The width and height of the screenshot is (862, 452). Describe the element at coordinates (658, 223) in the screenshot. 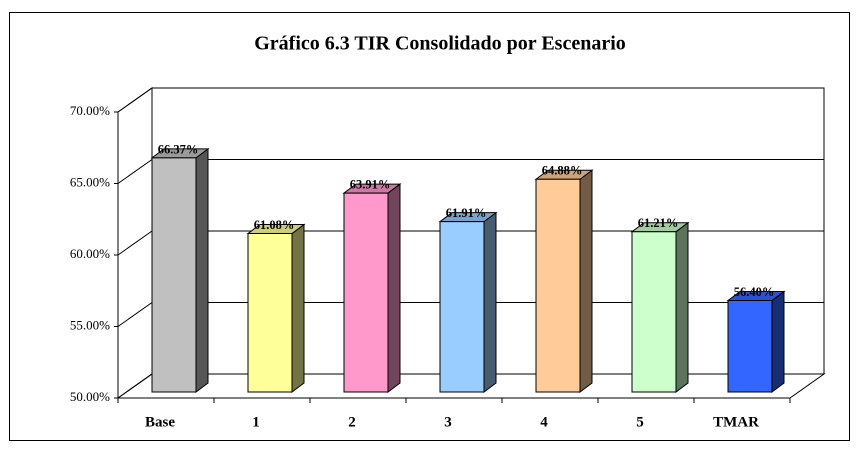

I see `value-label: 61.21%` at that location.